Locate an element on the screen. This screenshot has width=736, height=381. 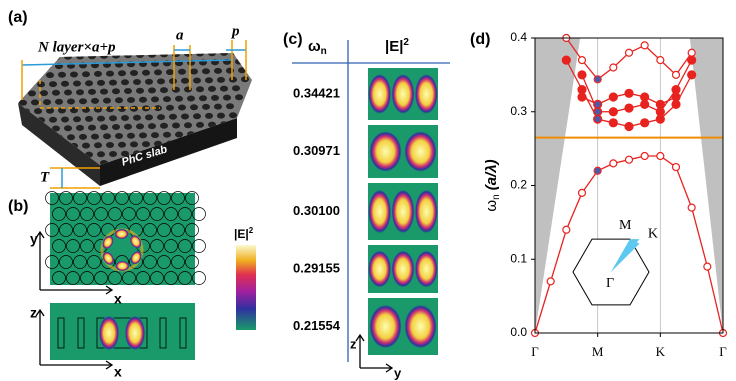
axes-arrows is located at coordinates (374, 353).